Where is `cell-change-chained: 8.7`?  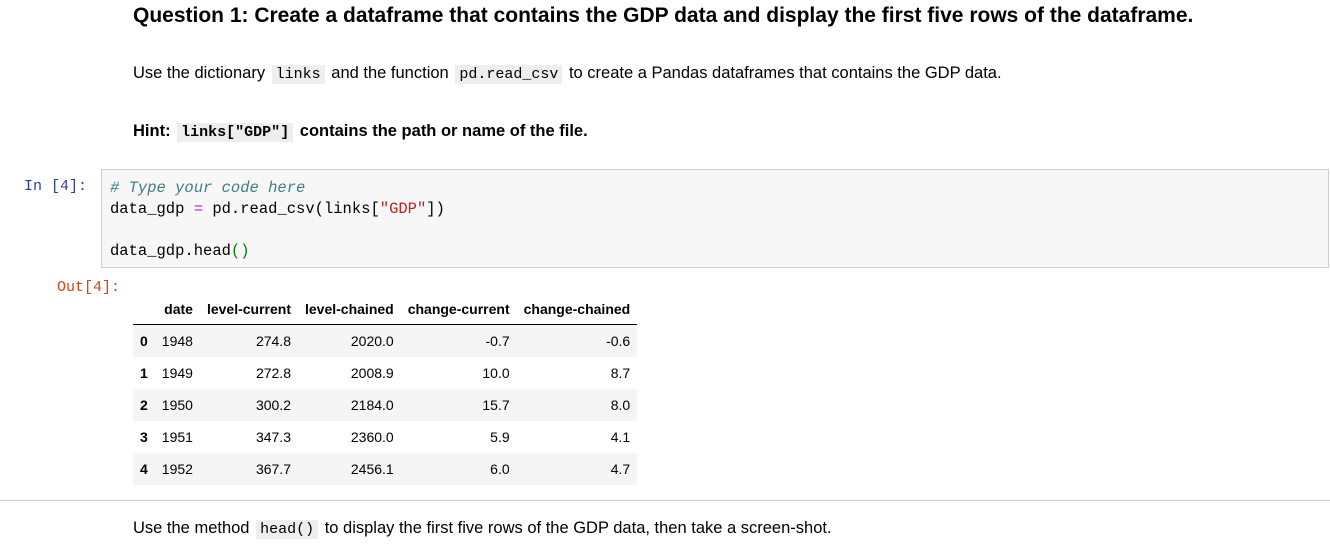
cell-change-chained: 8.7 is located at coordinates (620, 373).